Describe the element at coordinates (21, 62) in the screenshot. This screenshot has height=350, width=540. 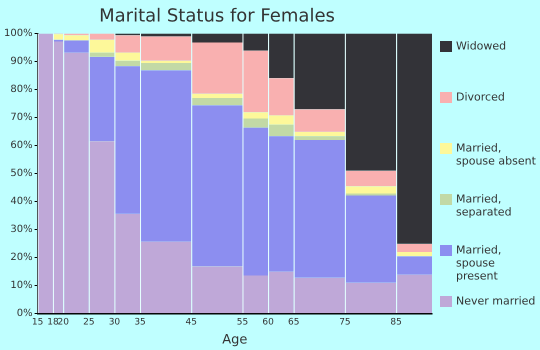
I see `y-tick-label: 90%` at that location.